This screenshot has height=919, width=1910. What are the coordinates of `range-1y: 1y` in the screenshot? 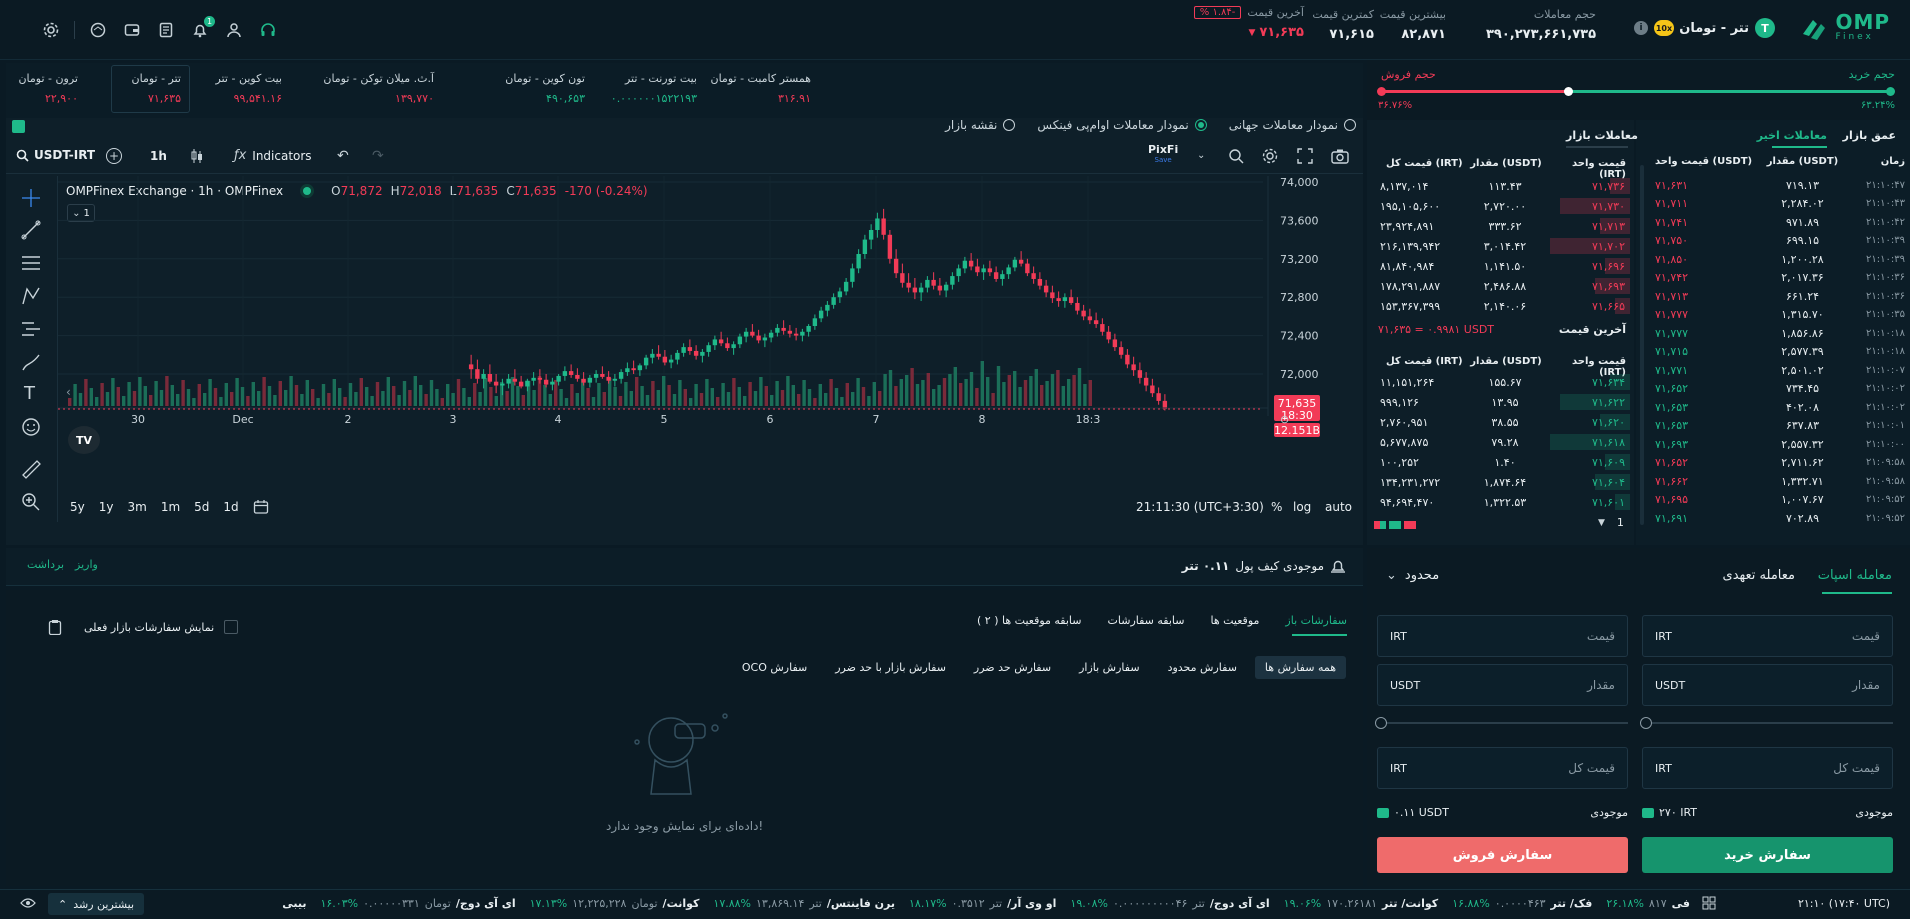 It's located at (106, 507).